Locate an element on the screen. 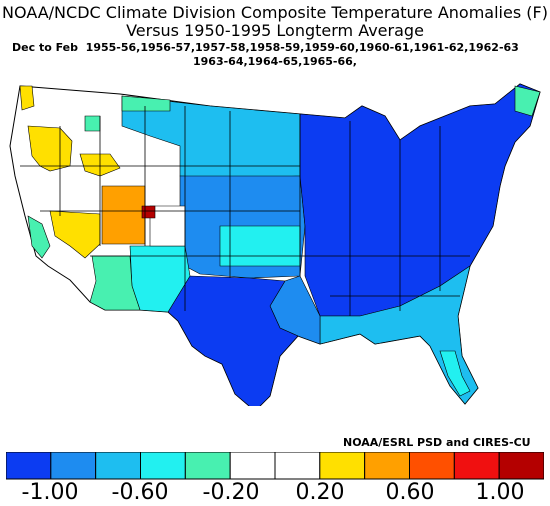 The image size is (550, 506). color-legend is located at coordinates (275, 466).